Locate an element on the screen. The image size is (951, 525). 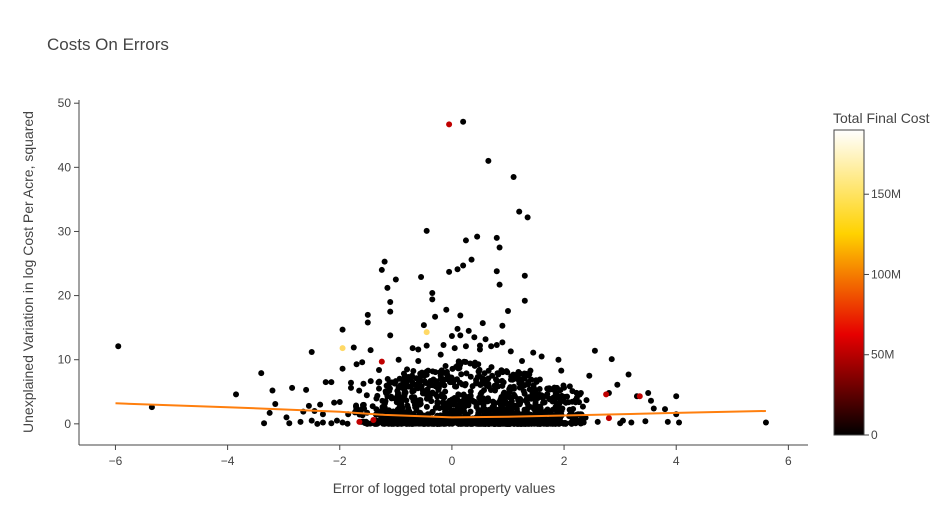
colorbar-tick-label: 150M is located at coordinates (886, 194).